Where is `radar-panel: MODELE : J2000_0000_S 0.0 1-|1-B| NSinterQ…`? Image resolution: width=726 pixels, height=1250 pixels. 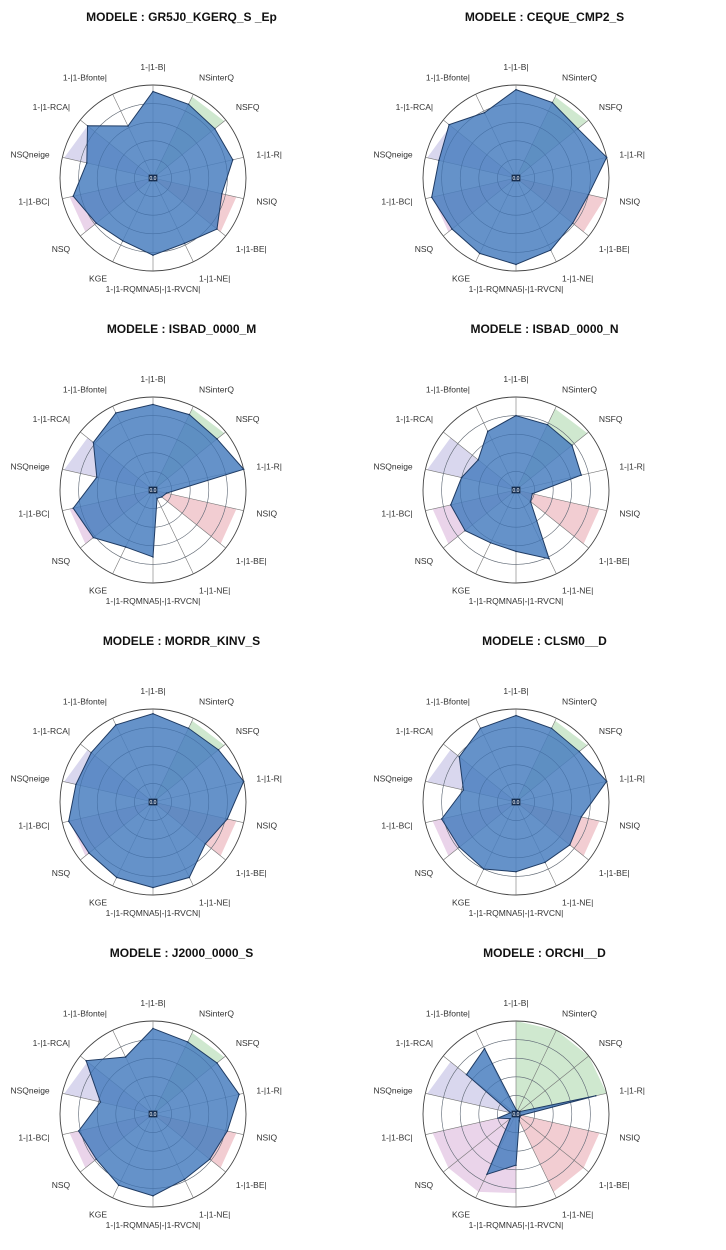 radar-panel: MODELE : J2000_0000_S 0.0 1-|1-B| NSinterQ… is located at coordinates (181, 1092).